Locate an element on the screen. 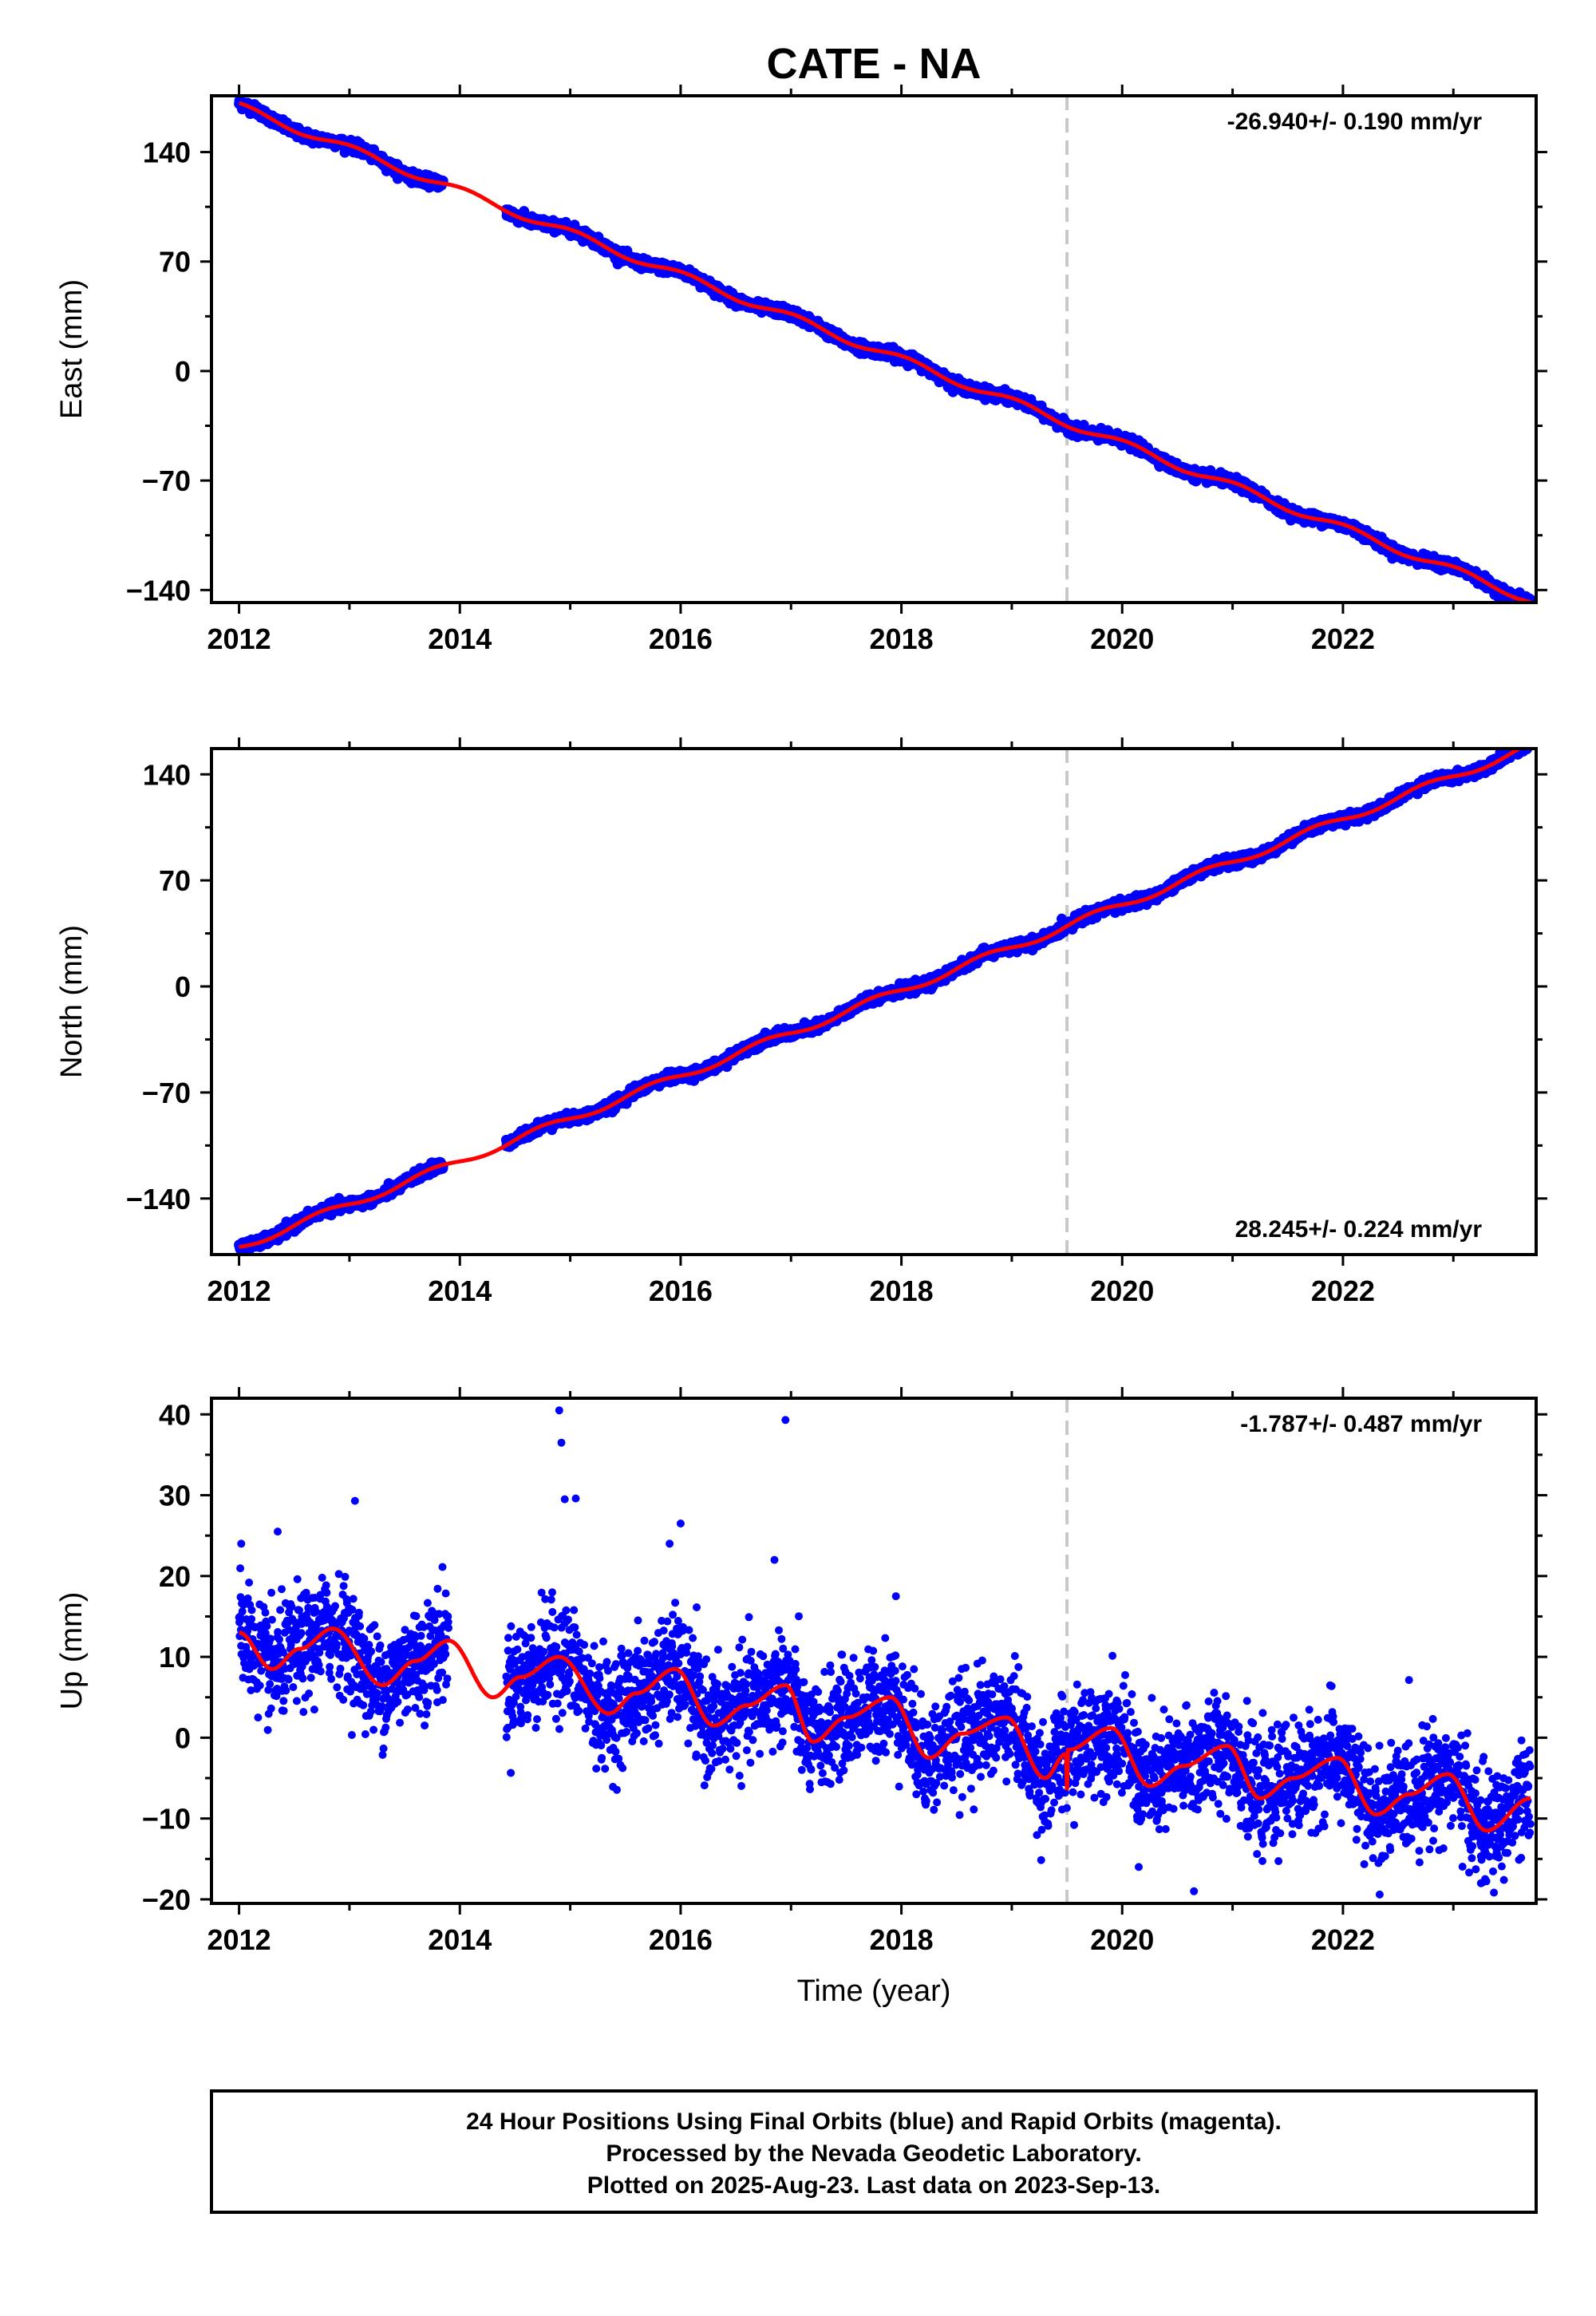  y-tick-label: −70 is located at coordinates (166, 481).